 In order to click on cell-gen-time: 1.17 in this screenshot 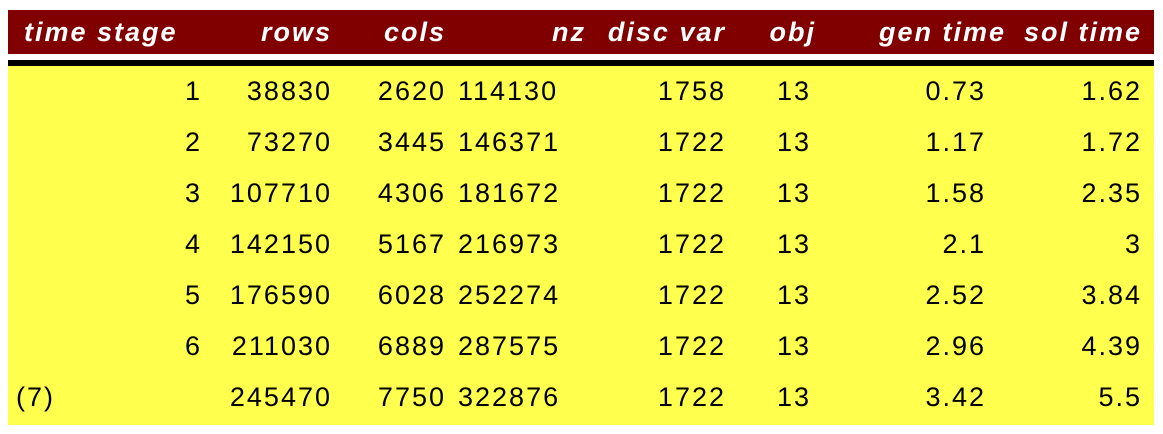, I will do `click(955, 142)`.